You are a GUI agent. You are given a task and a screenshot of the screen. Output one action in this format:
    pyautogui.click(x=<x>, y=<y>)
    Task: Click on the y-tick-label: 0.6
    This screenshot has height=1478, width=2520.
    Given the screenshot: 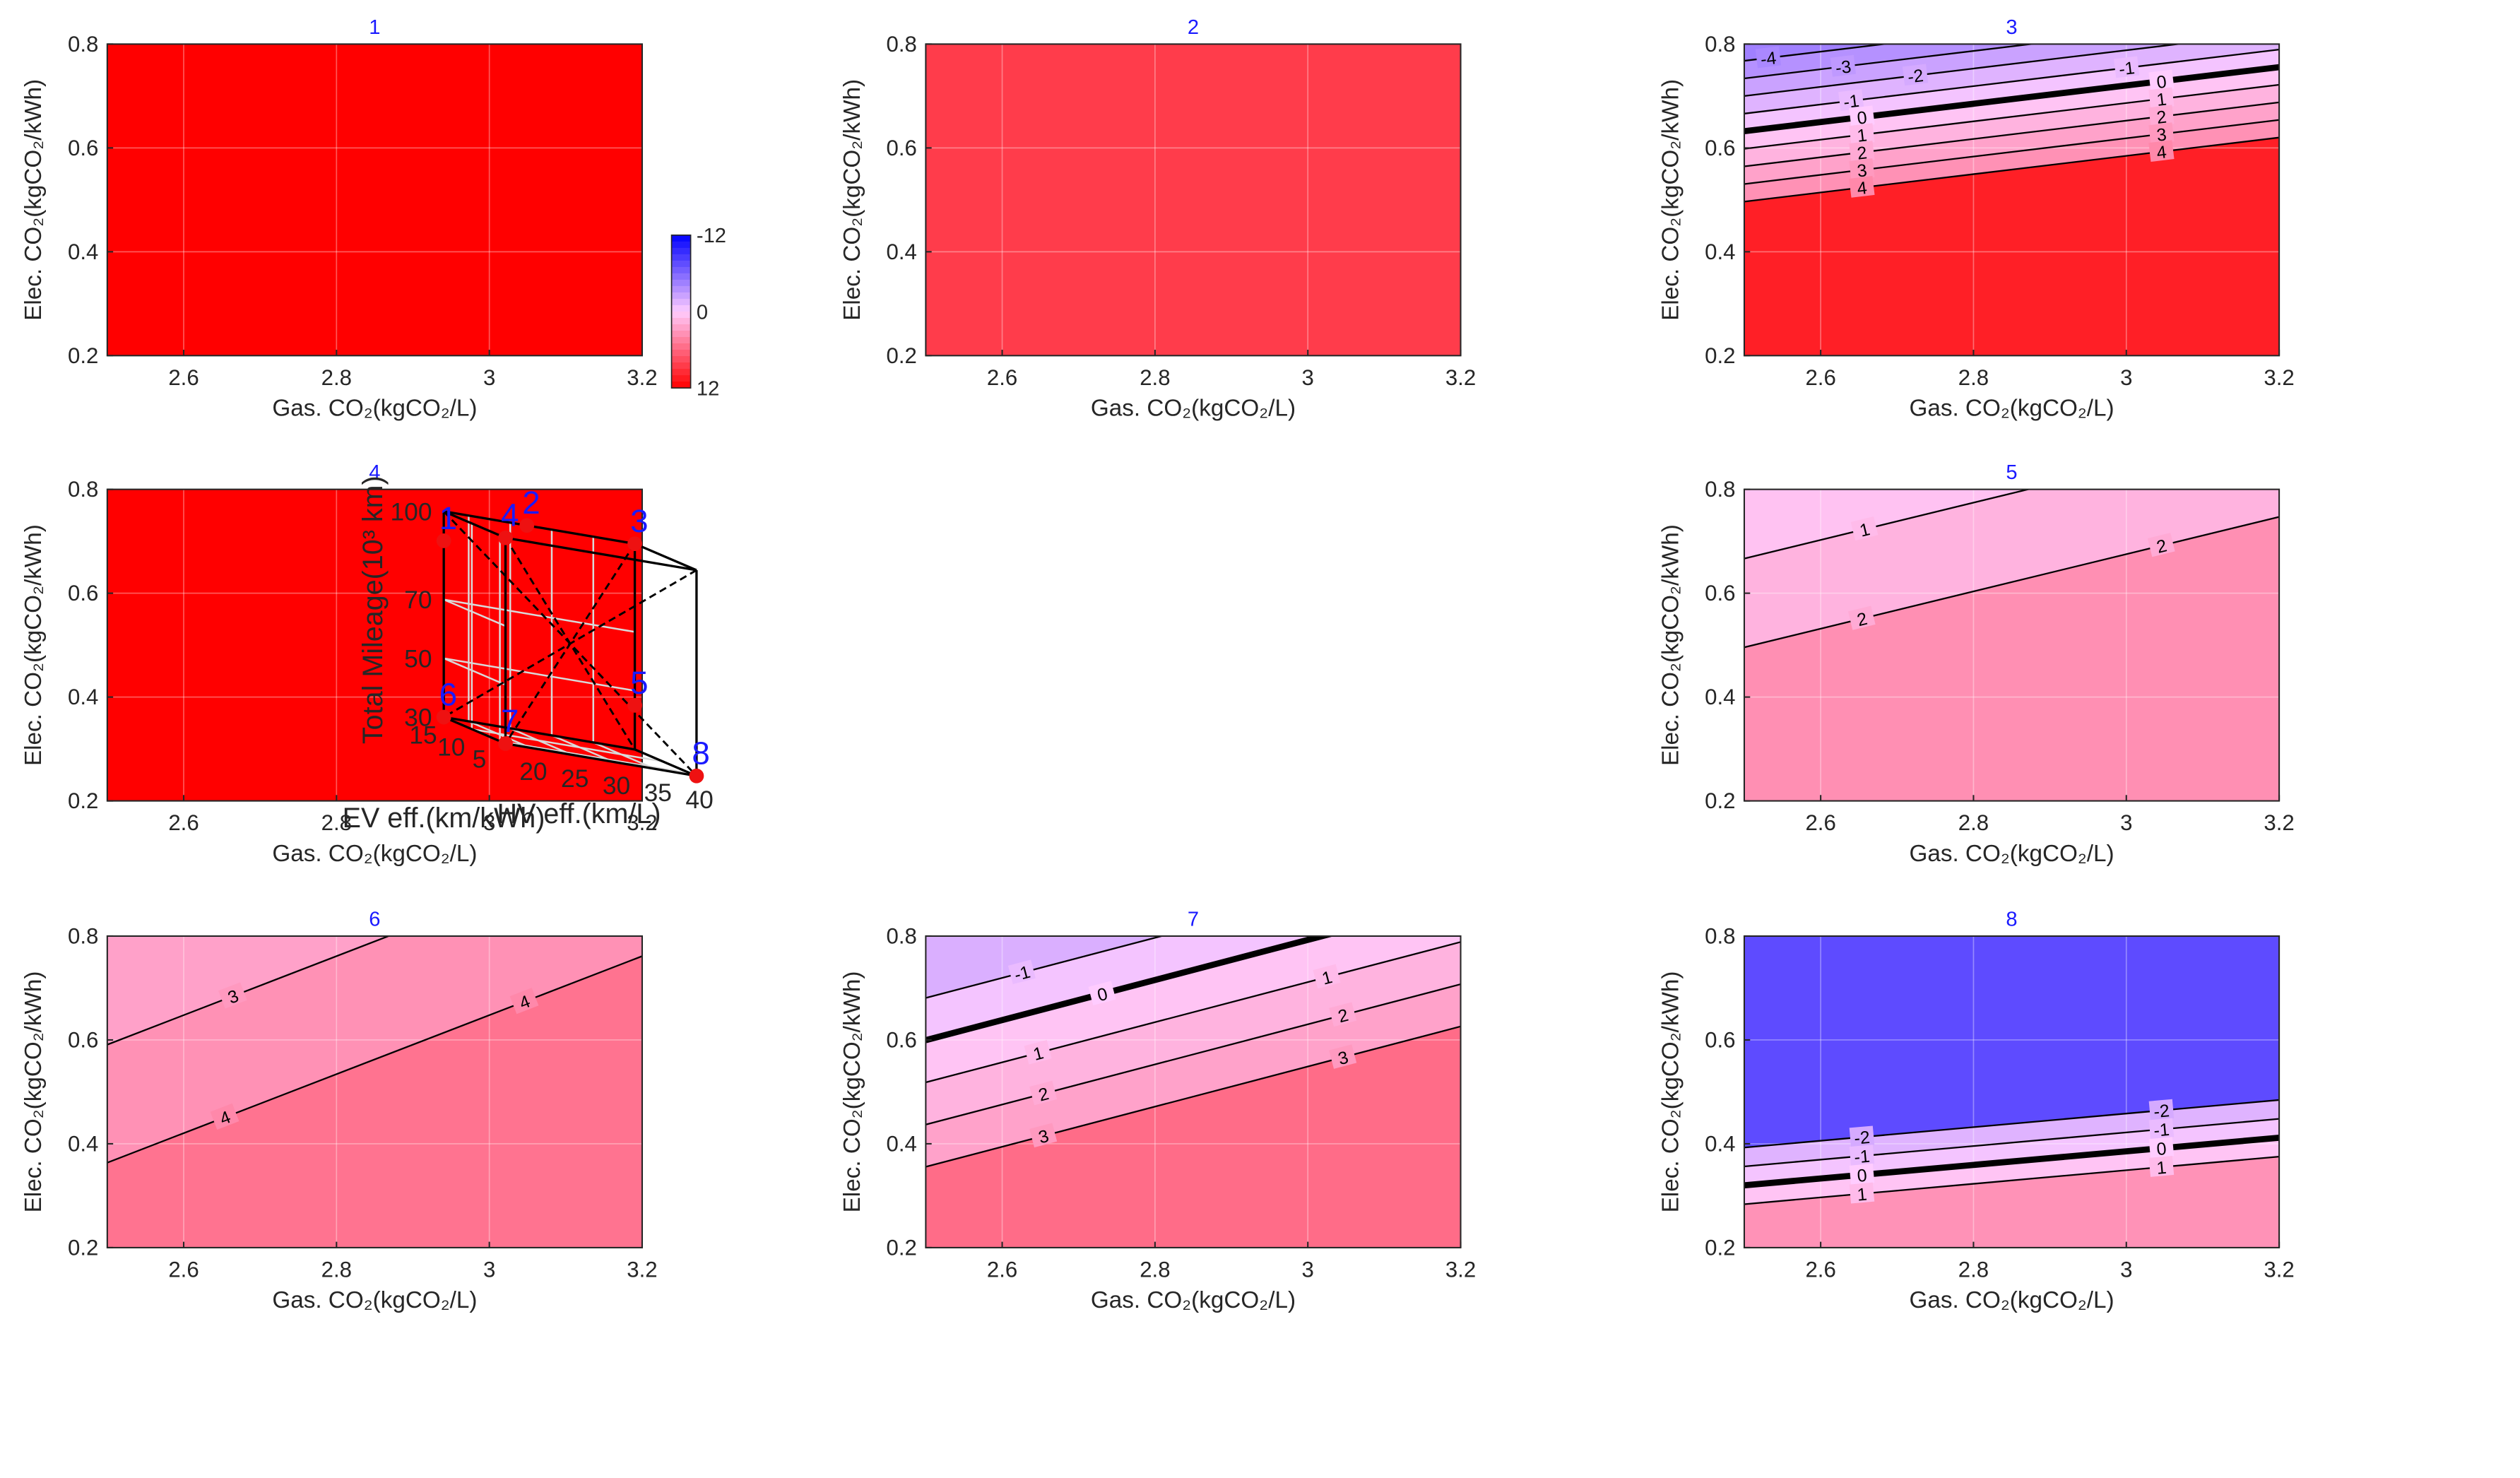 What is the action you would take?
    pyautogui.click(x=1720, y=1040)
    